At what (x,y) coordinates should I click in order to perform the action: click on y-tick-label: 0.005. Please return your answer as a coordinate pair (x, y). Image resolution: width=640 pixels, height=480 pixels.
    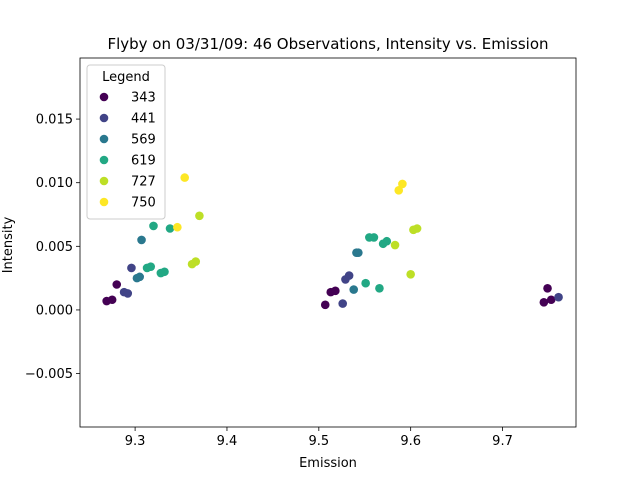
    Looking at the image, I should click on (54, 247).